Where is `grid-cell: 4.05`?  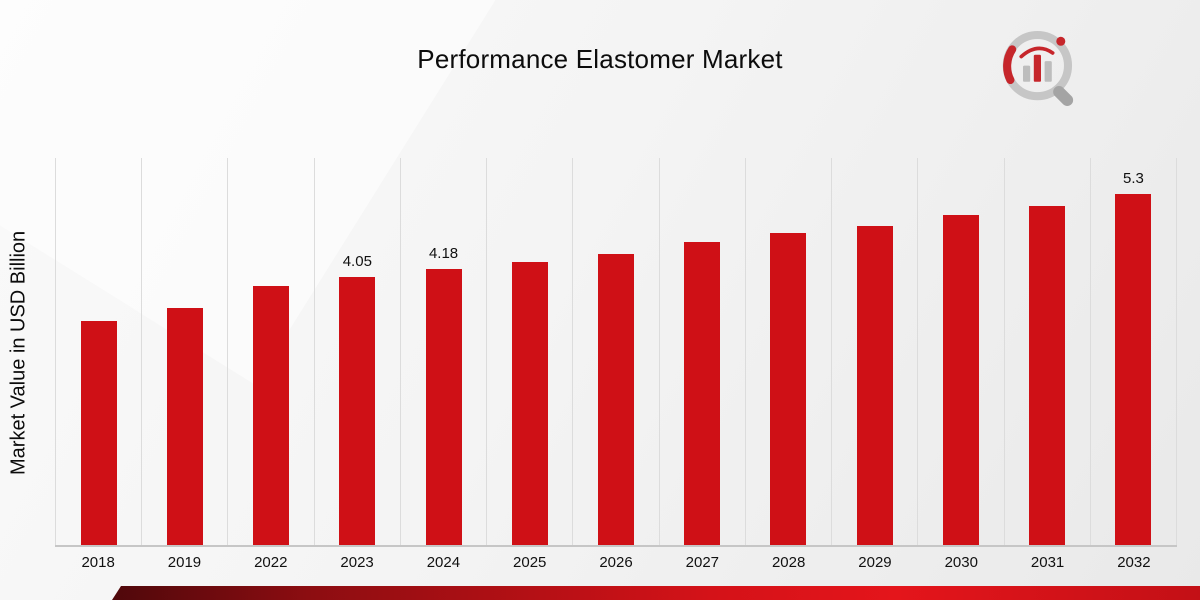
grid-cell: 4.05 is located at coordinates (356, 351).